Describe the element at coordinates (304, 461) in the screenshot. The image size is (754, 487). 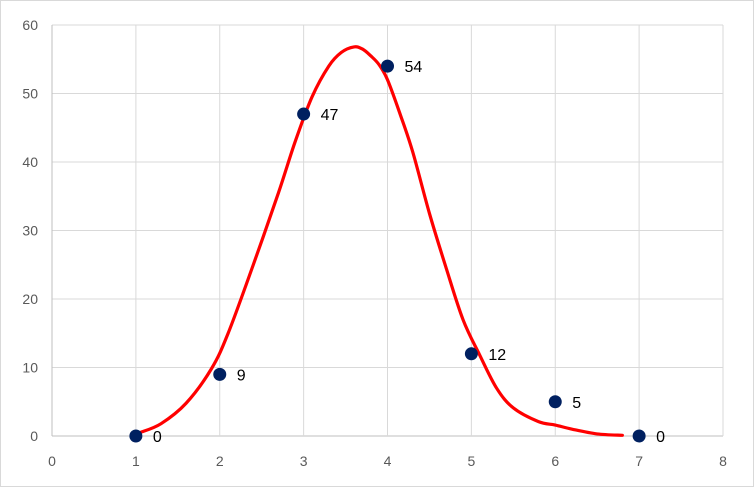
I see `x-tick-label: 3` at that location.